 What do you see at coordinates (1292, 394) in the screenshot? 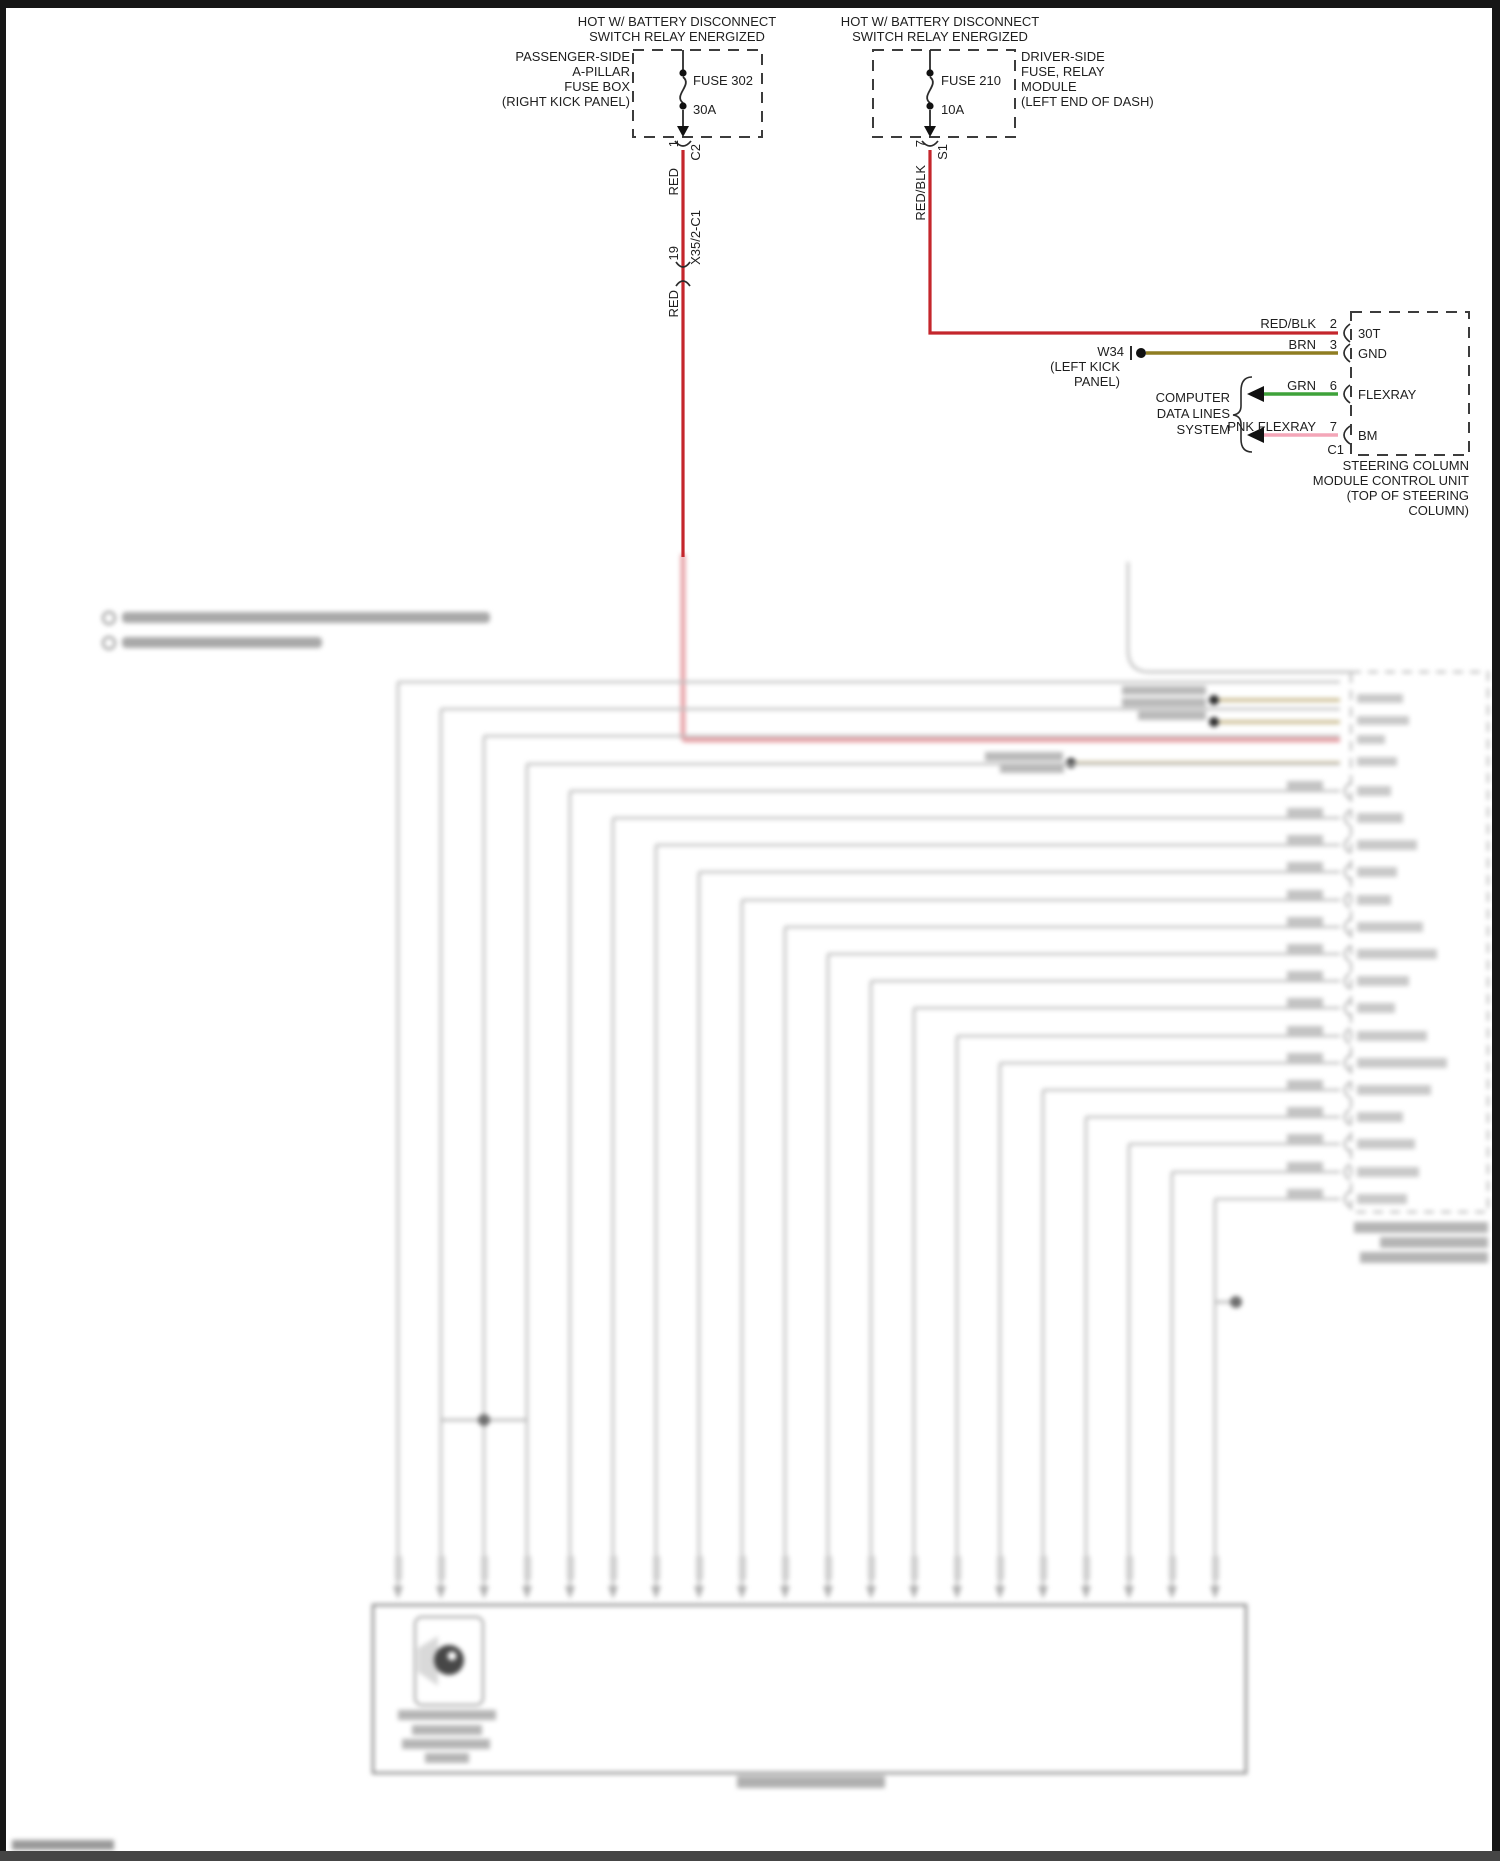
I see `flexray-wire-grn` at bounding box center [1292, 394].